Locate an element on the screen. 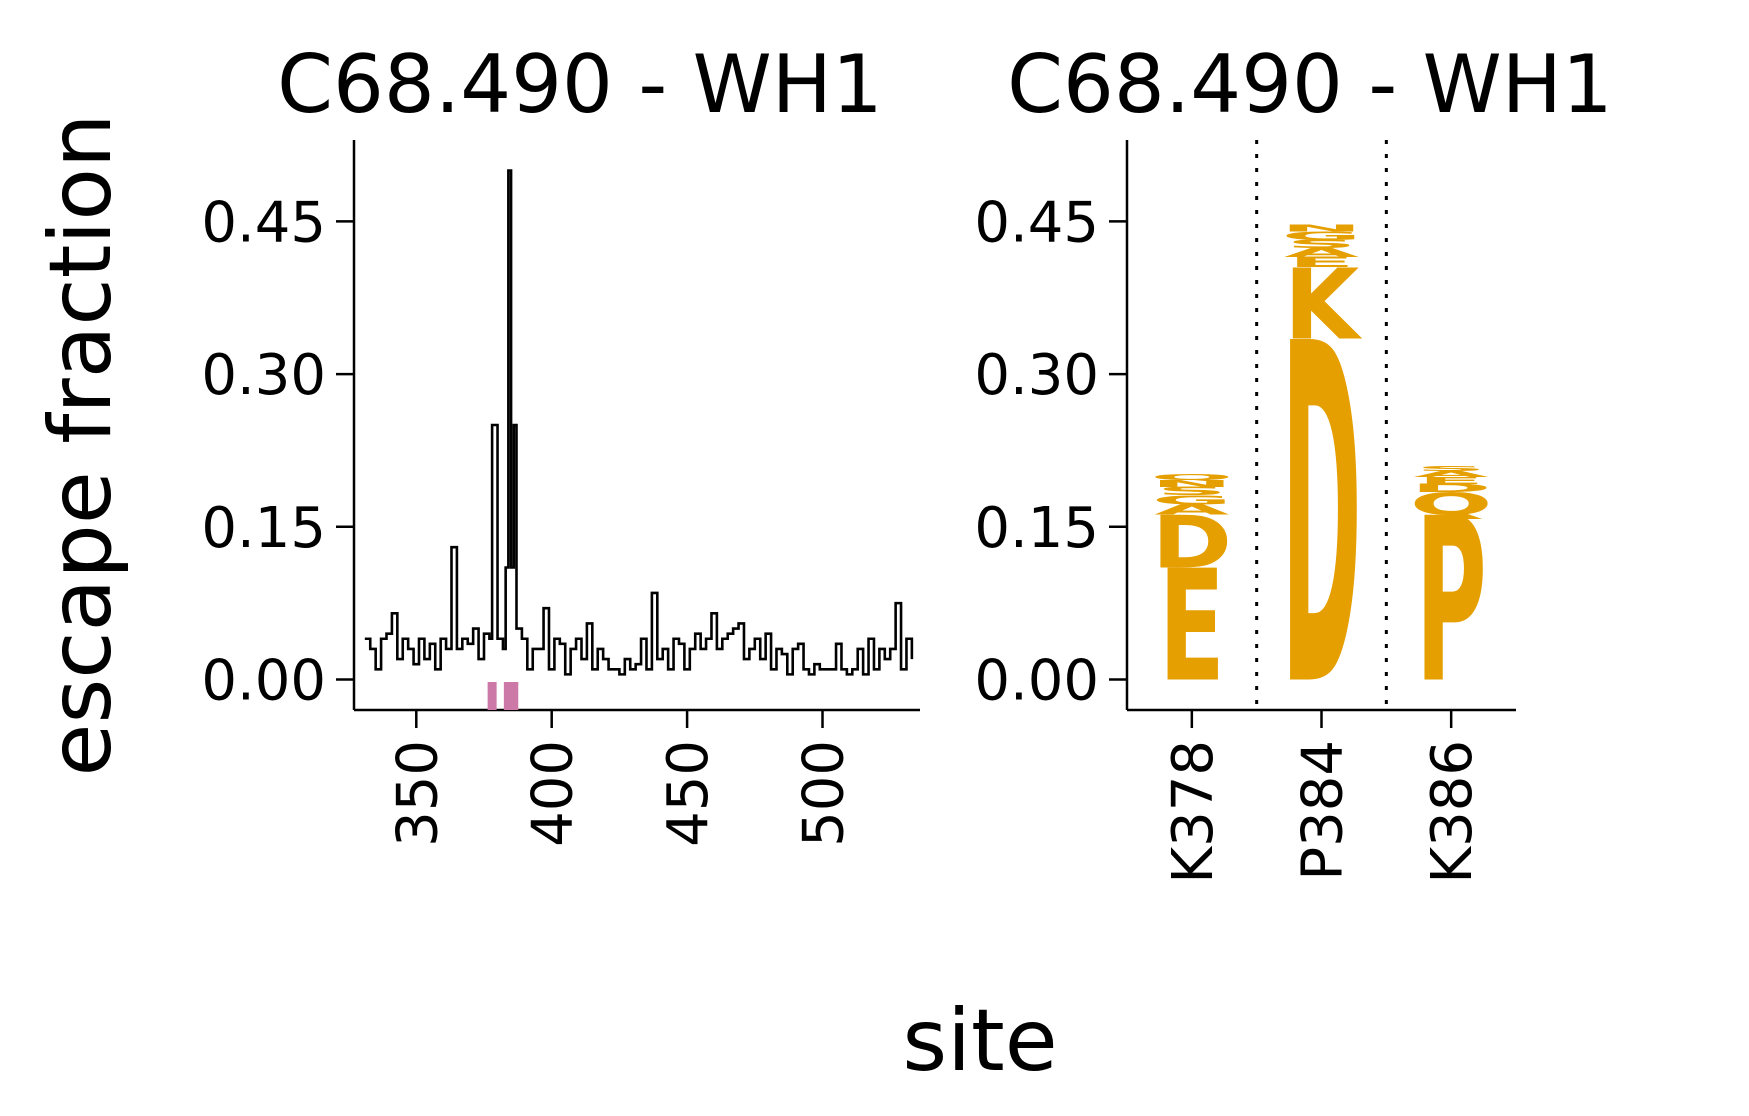 The height and width of the screenshot is (1116, 1749). escape-fraction-line is located at coordinates (639, 422).